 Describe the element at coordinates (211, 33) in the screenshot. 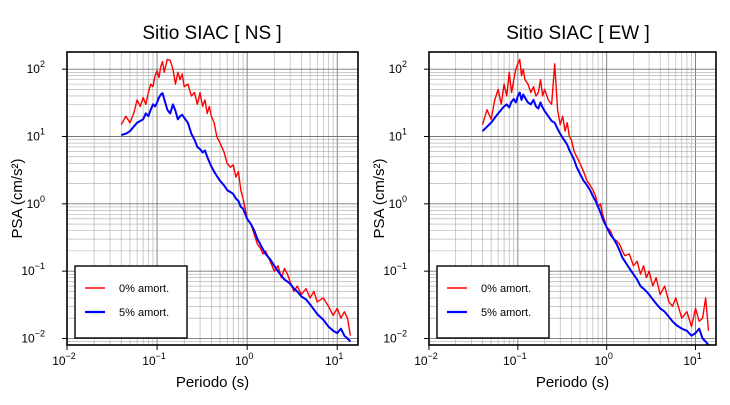

I see `chart-title: Sitio SIAC [ NS ]` at that location.